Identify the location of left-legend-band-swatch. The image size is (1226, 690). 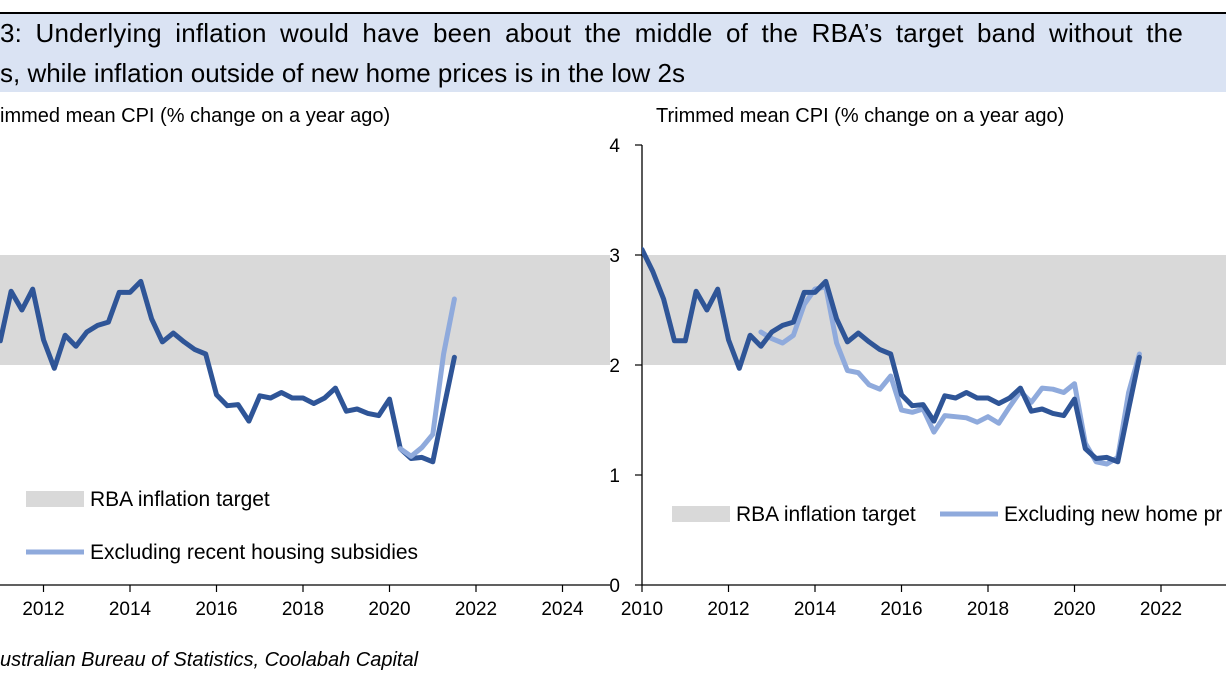
(55, 499).